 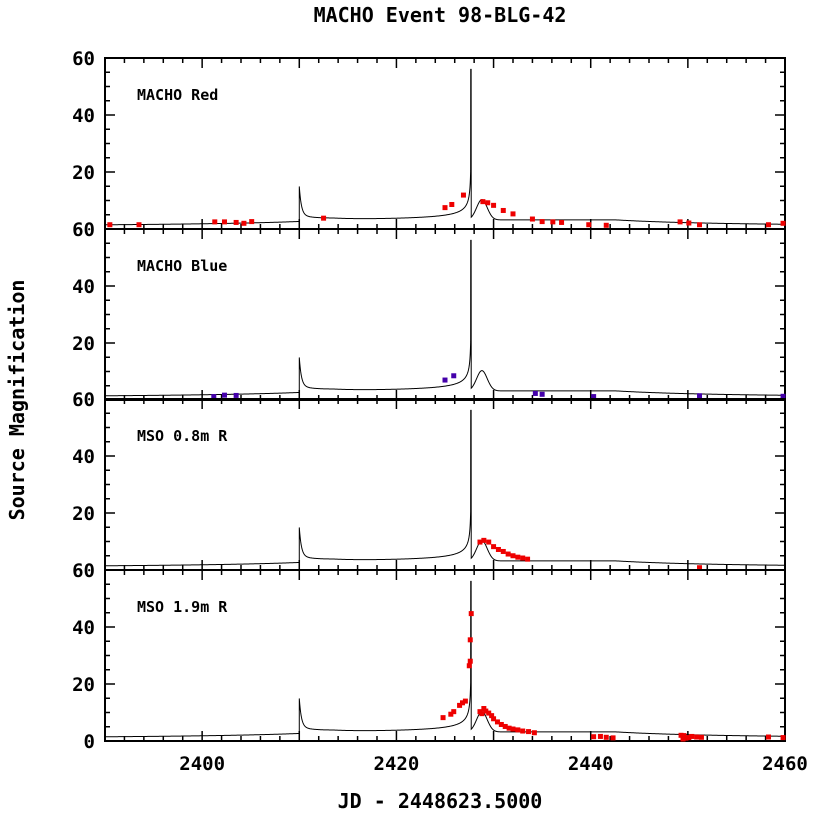 What do you see at coordinates (177, 95) in the screenshot?
I see `panel-label: MACHO Red` at bounding box center [177, 95].